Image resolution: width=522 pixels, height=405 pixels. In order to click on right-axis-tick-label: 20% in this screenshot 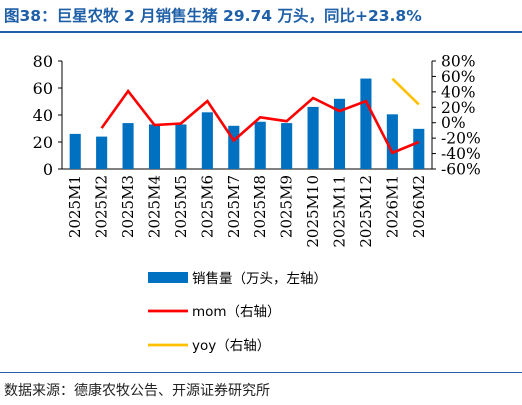, I will do `click(458, 108)`.